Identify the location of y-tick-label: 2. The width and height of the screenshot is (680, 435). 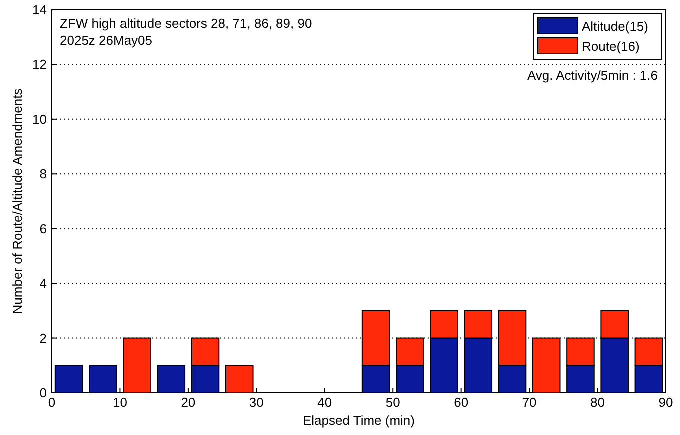
(43, 338).